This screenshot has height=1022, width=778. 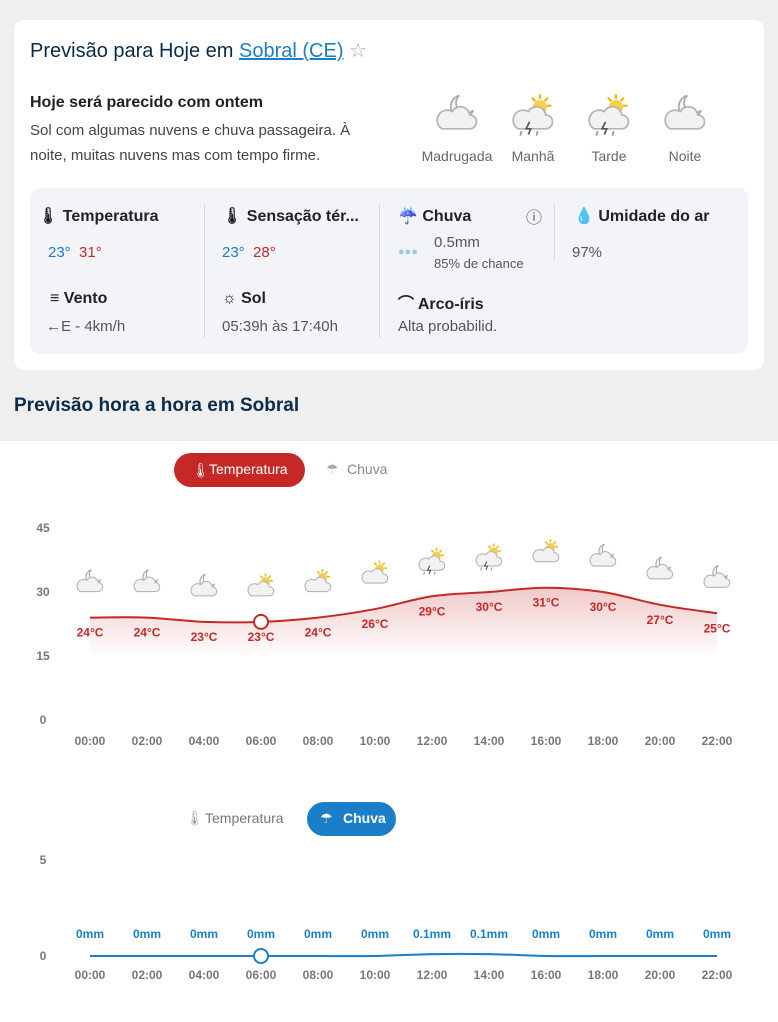 What do you see at coordinates (717, 628) in the screenshot?
I see `data-label: 25°C` at bounding box center [717, 628].